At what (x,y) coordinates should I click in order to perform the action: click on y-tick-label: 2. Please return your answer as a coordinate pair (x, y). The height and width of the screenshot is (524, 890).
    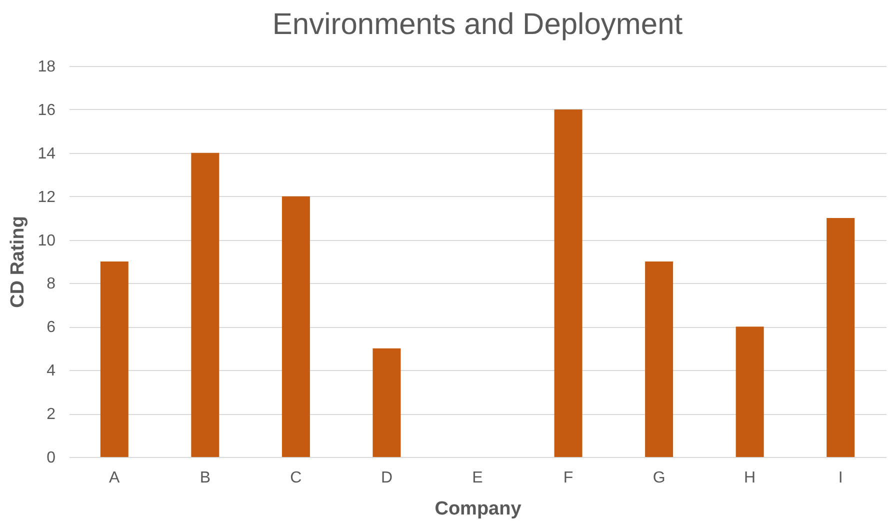
    Looking at the image, I should click on (51, 415).